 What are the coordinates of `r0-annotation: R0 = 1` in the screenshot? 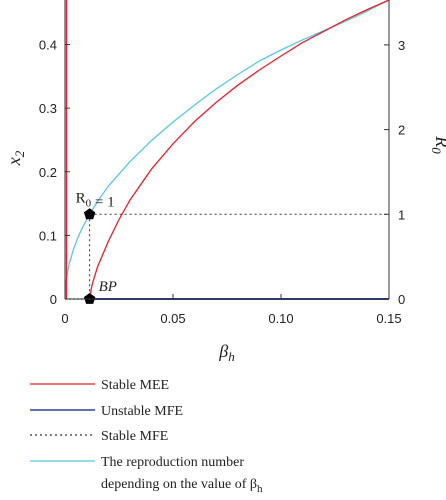 It's located at (95, 200).